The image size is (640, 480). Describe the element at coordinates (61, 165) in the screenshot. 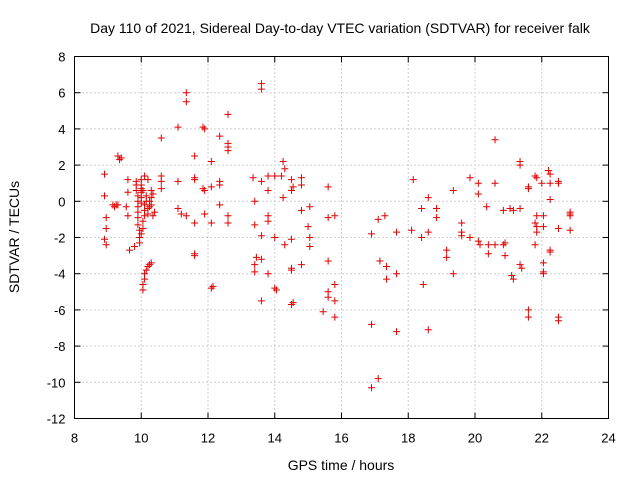

I see `y-tick-label: 2` at that location.